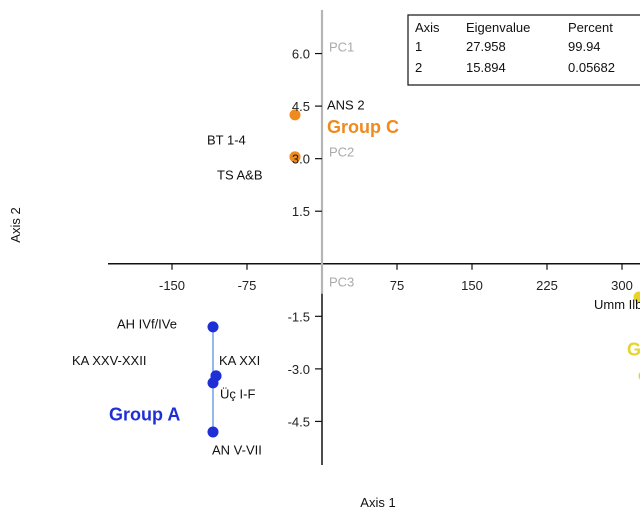 Image resolution: width=640 pixels, height=513 pixels. I want to click on eigenvalue-table-frame, so click(523, 50).